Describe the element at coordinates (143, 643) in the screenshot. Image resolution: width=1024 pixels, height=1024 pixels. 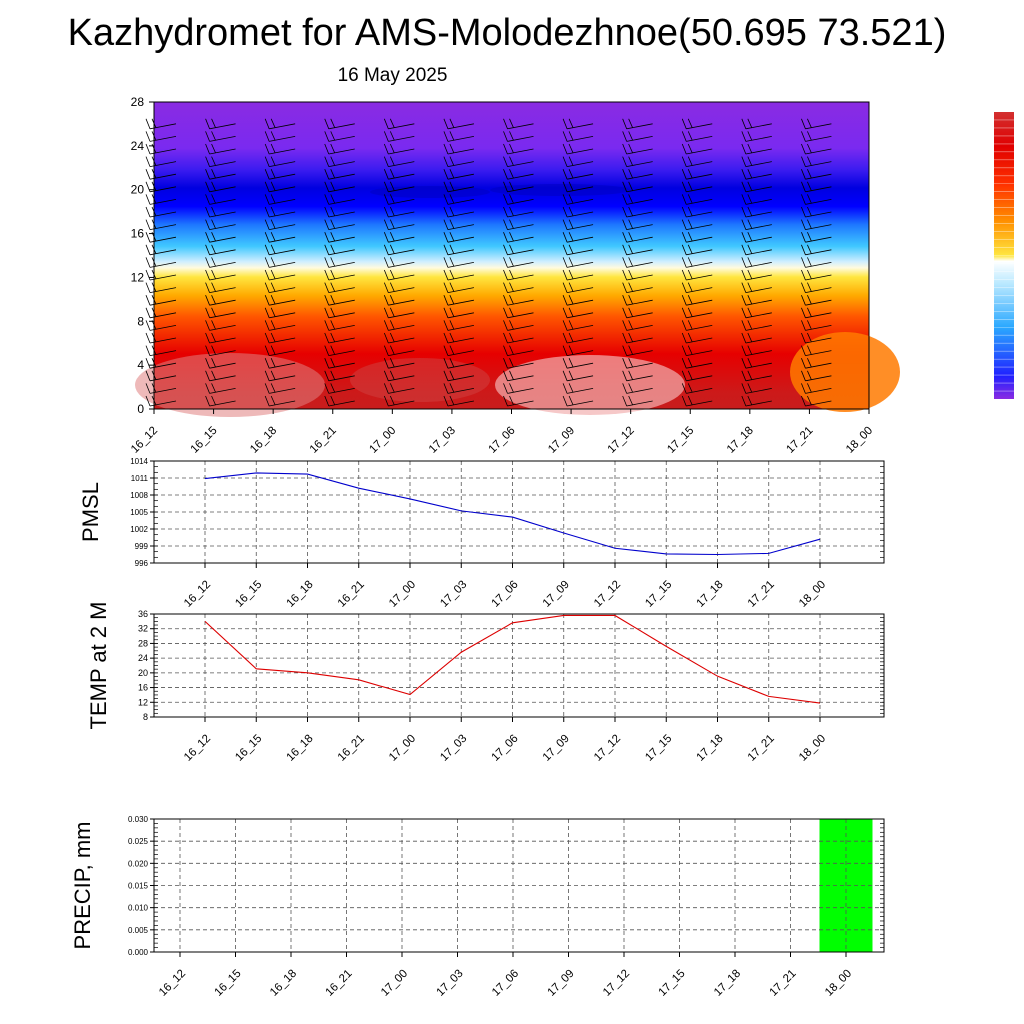
I see `y-tick-label: 28` at that location.